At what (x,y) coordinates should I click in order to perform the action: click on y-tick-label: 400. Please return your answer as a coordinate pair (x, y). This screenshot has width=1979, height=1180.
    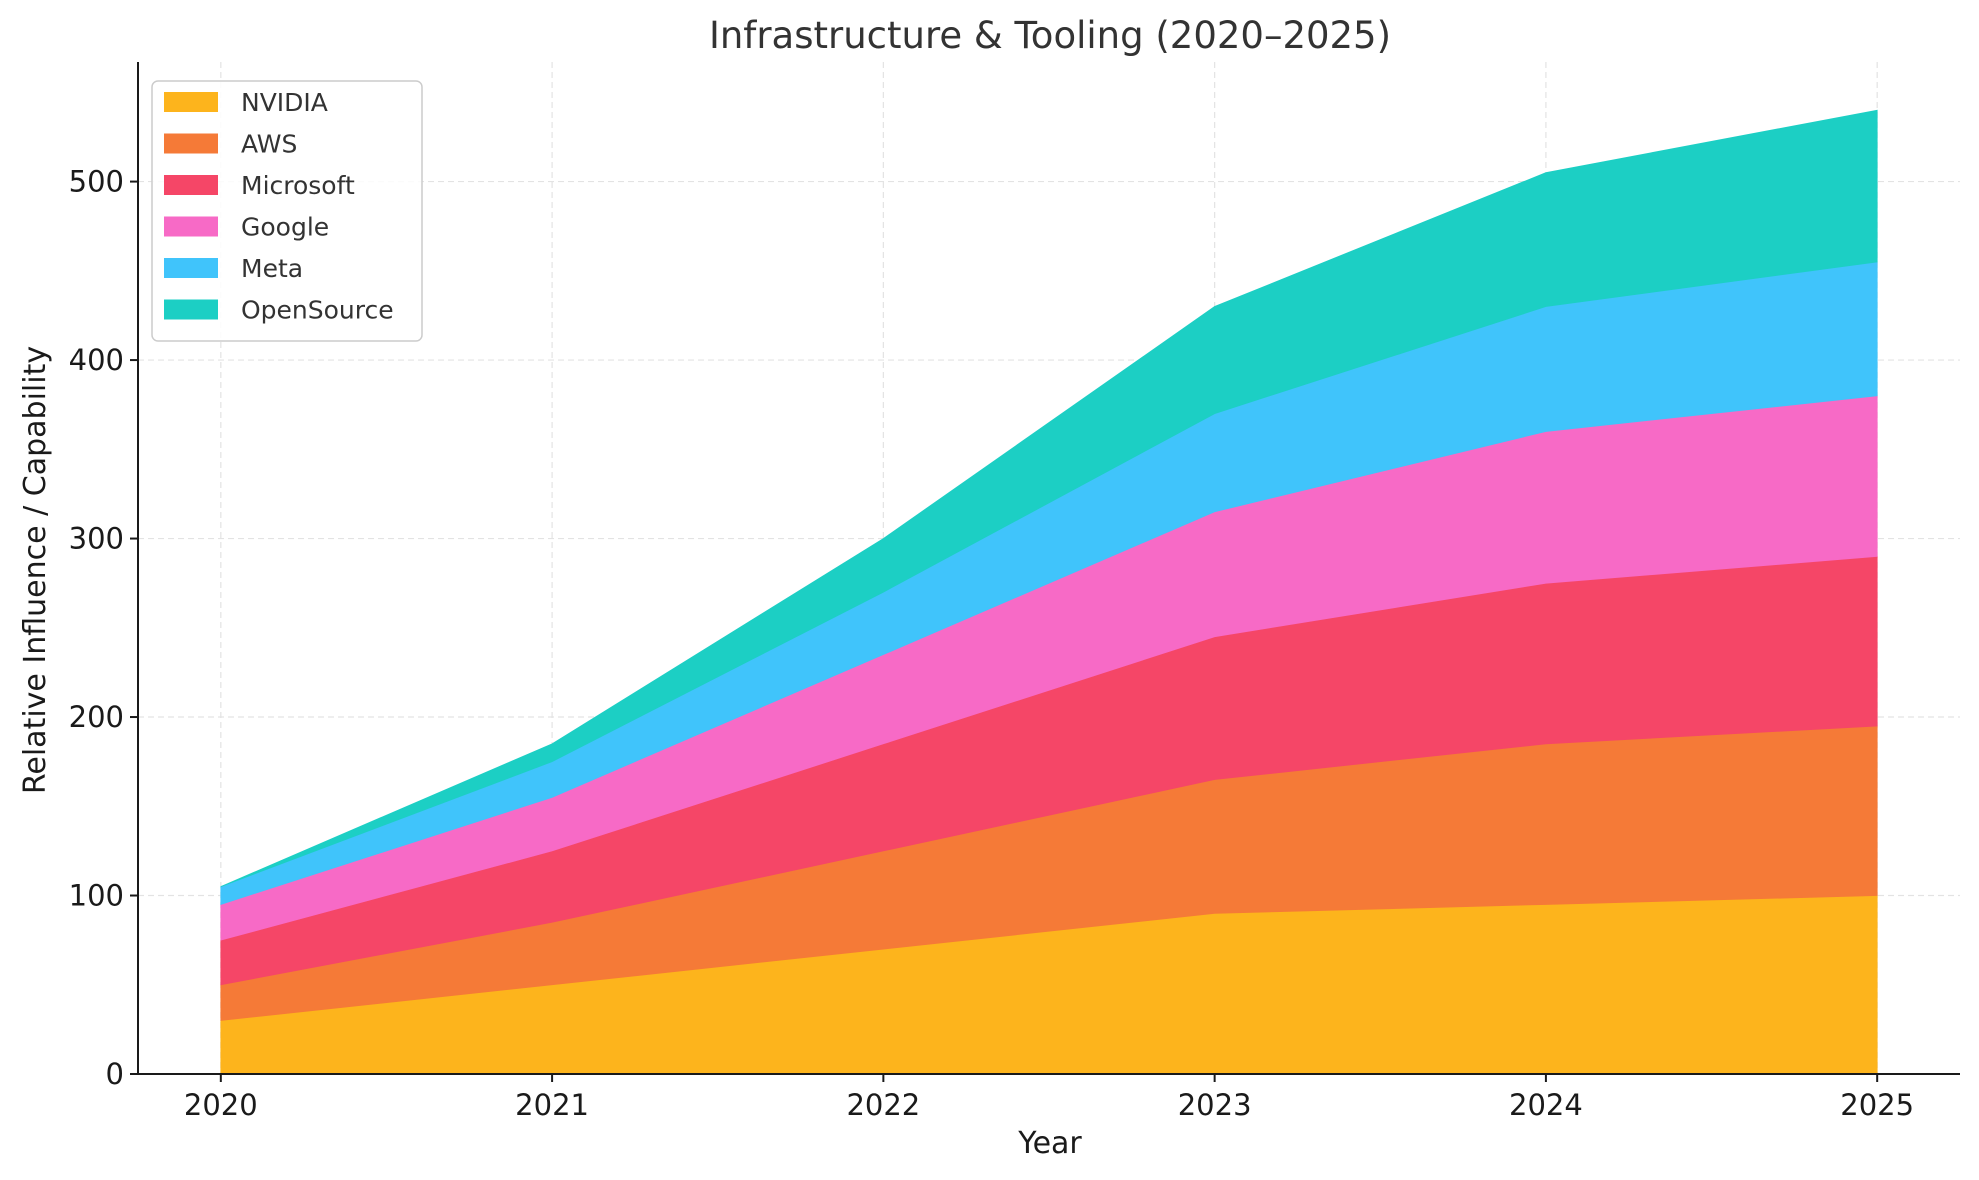
    Looking at the image, I should click on (96, 360).